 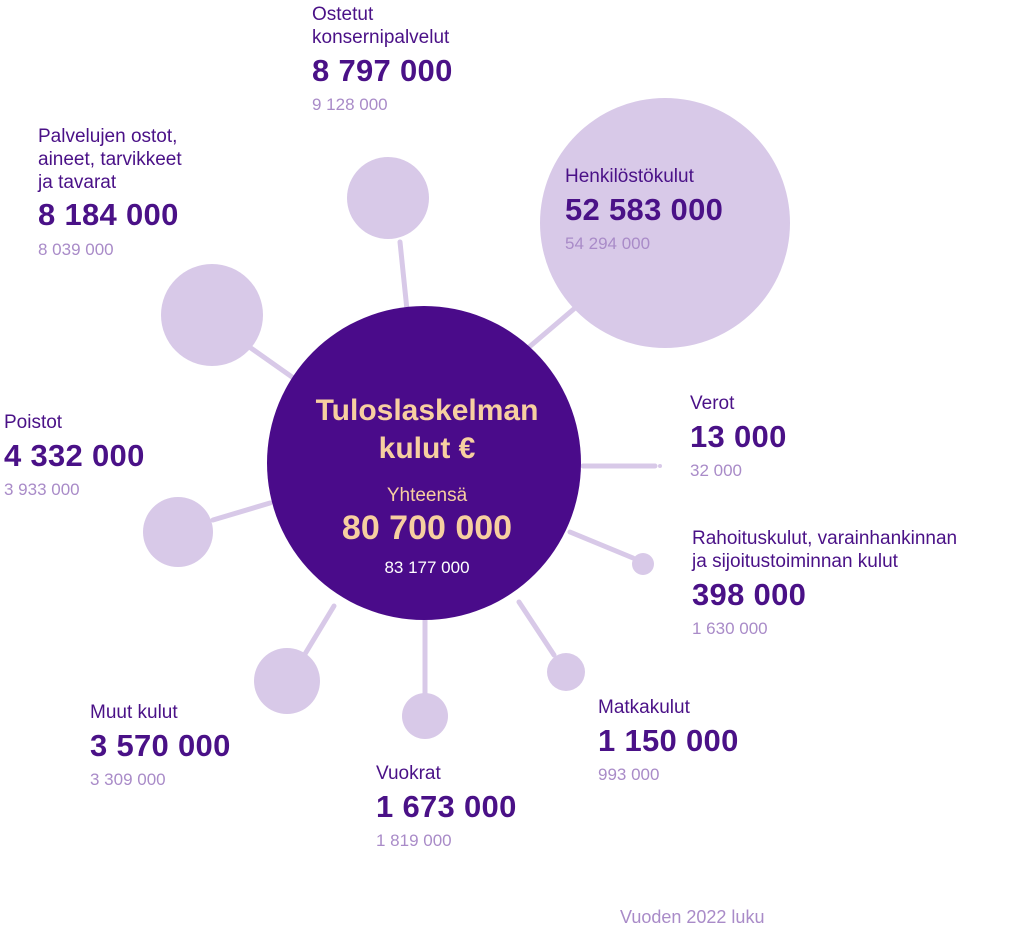 What do you see at coordinates (644, 707) in the screenshot?
I see `category-name-matka-0: Matkakulut` at bounding box center [644, 707].